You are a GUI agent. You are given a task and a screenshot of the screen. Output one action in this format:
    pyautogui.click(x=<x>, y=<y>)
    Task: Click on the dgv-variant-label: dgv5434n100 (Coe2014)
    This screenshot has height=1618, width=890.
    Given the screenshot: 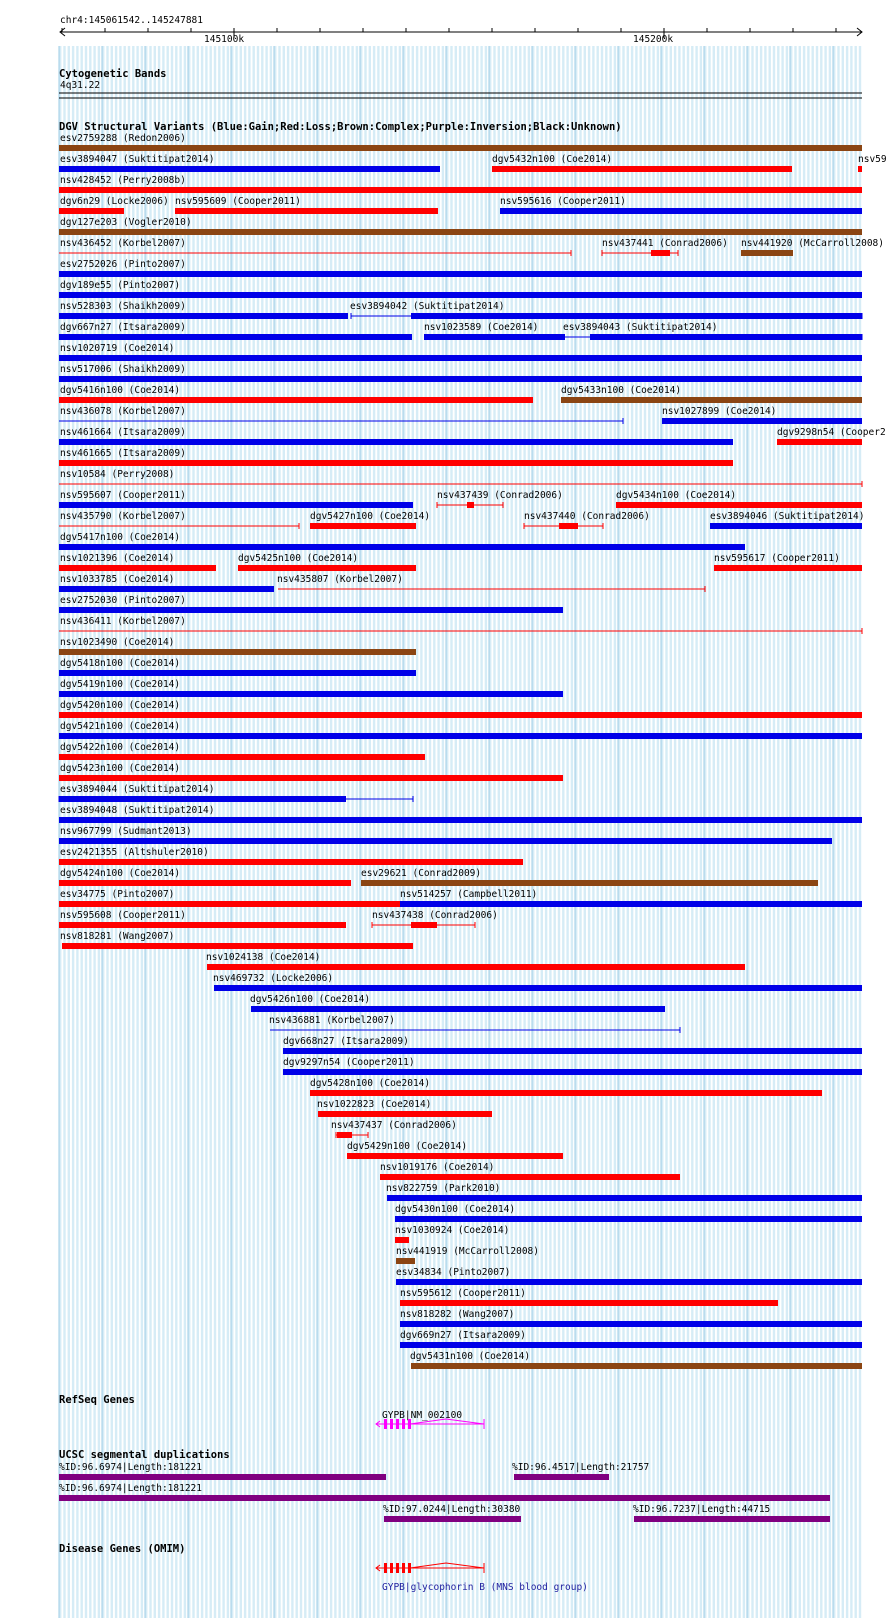 What is the action you would take?
    pyautogui.click(x=676, y=495)
    